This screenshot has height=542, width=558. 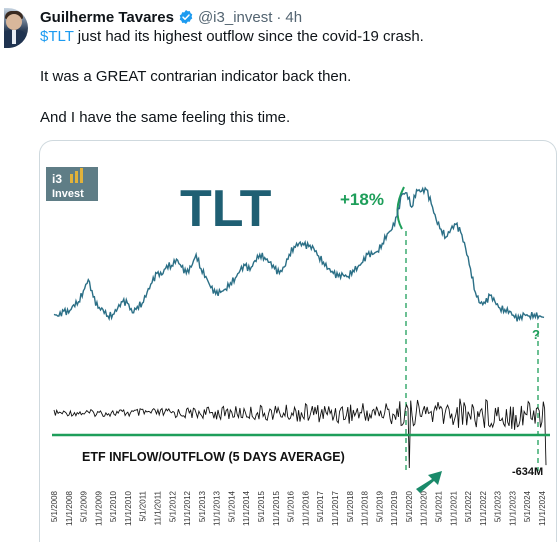 I want to click on x-tick-label: 5/1/2024, so click(x=527, y=506).